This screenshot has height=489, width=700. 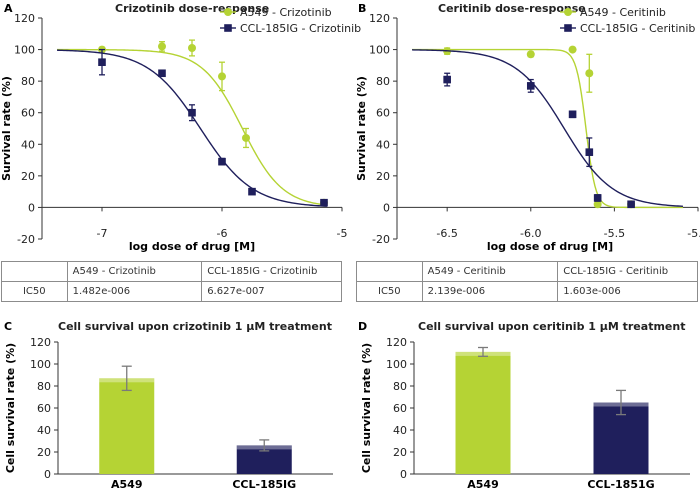 What do you see at coordinates (102, 233) in the screenshot?
I see `x-tick-label: -7` at bounding box center [102, 233].